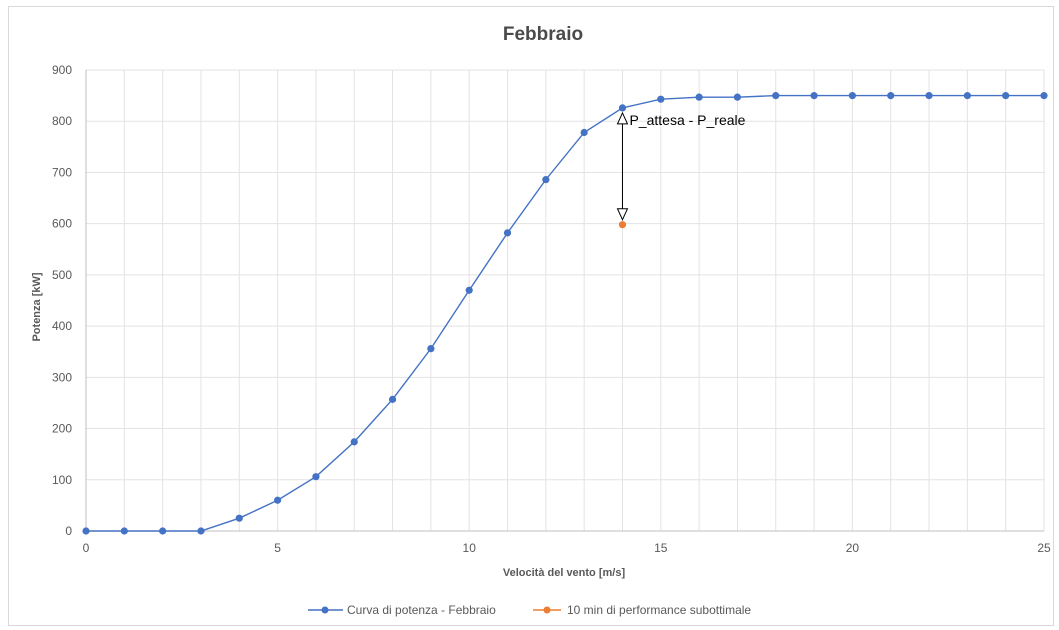 Image resolution: width=1059 pixels, height=630 pixels. Describe the element at coordinates (62, 480) in the screenshot. I see `y-tick-label: 100` at that location.